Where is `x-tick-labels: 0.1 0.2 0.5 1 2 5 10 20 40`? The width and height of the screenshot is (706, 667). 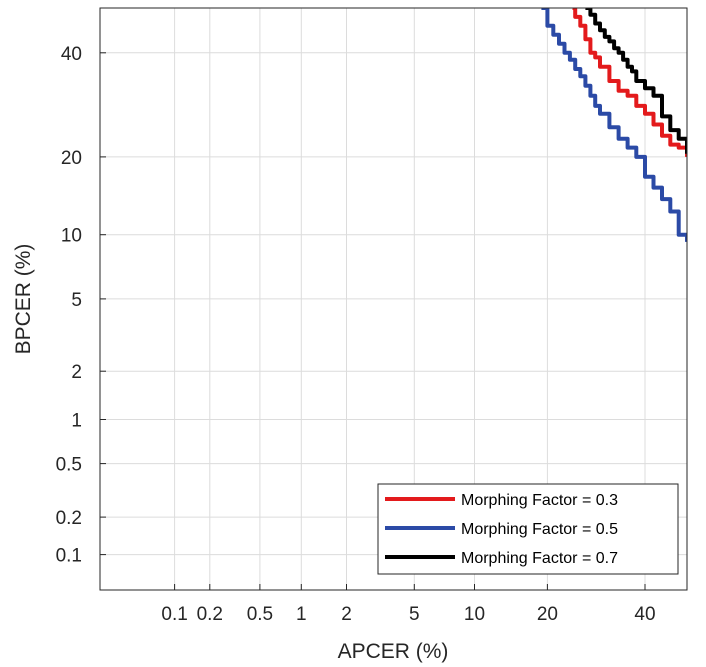
x-tick-labels: 0.1 0.2 0.5 1 2 5 10 20 40 is located at coordinates (408, 614).